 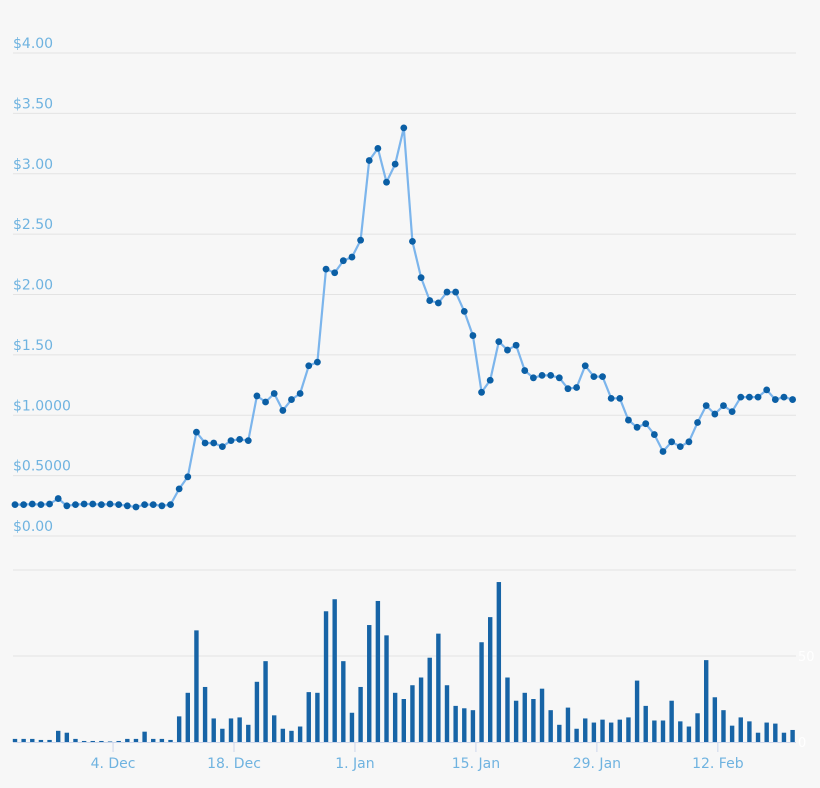 What do you see at coordinates (33, 104) in the screenshot?
I see `price-y-tick-label: $3.50` at bounding box center [33, 104].